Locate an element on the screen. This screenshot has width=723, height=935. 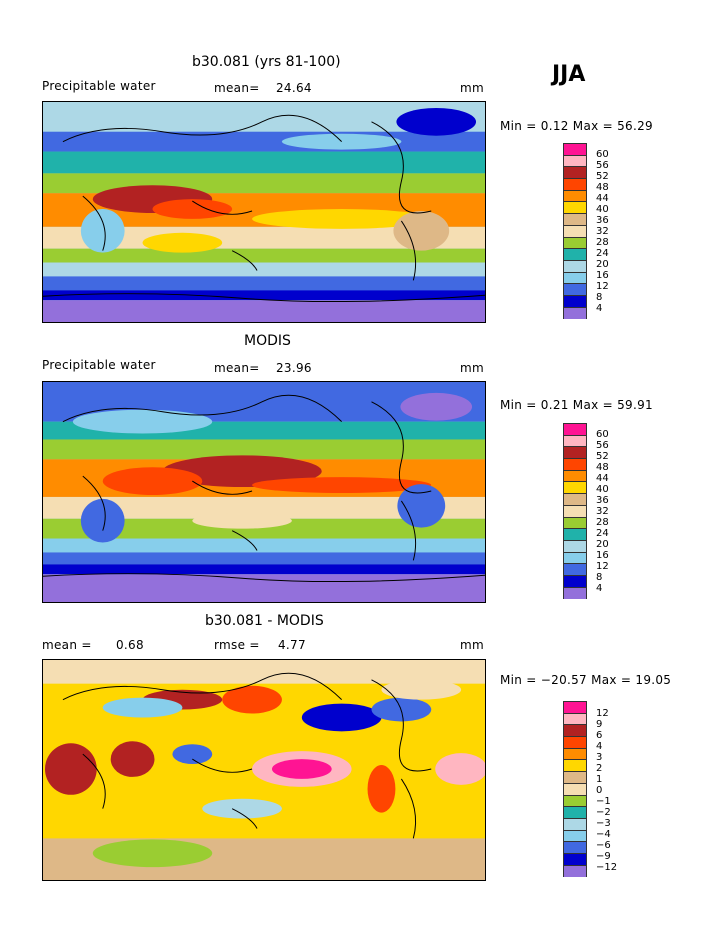
panel2-colorbar is located at coordinates (575, 511).